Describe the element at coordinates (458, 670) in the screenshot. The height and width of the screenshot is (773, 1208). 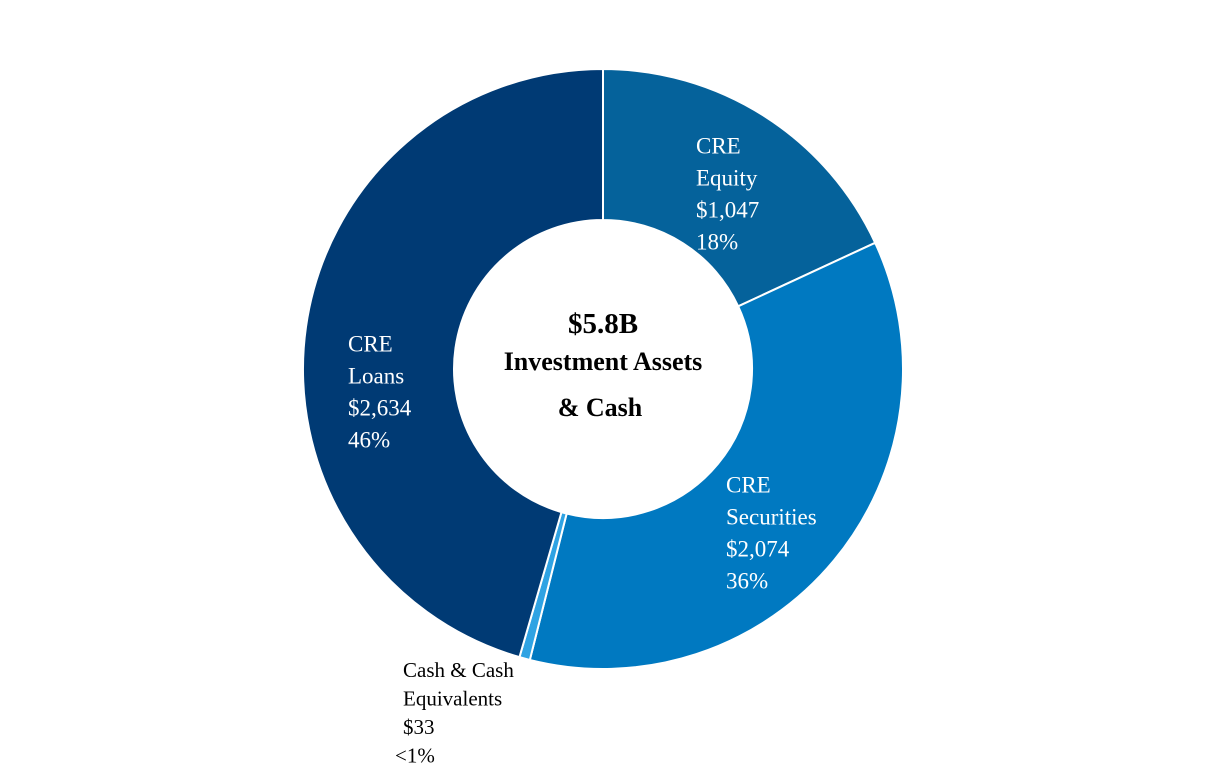
I see `slice-label-line: Cash & Cash` at that location.